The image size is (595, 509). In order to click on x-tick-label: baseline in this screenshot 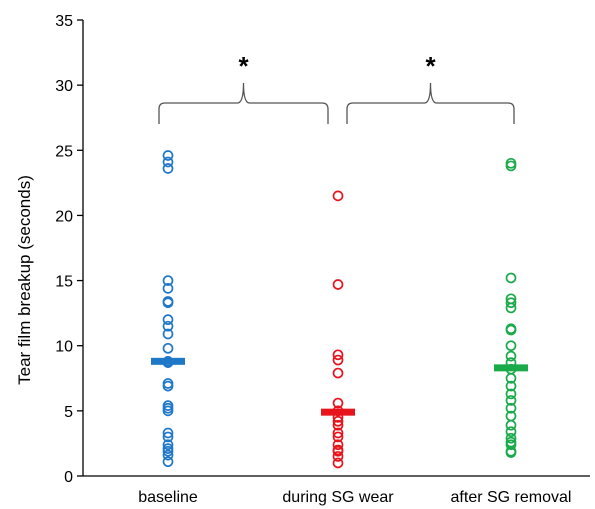, I will do `click(168, 497)`.